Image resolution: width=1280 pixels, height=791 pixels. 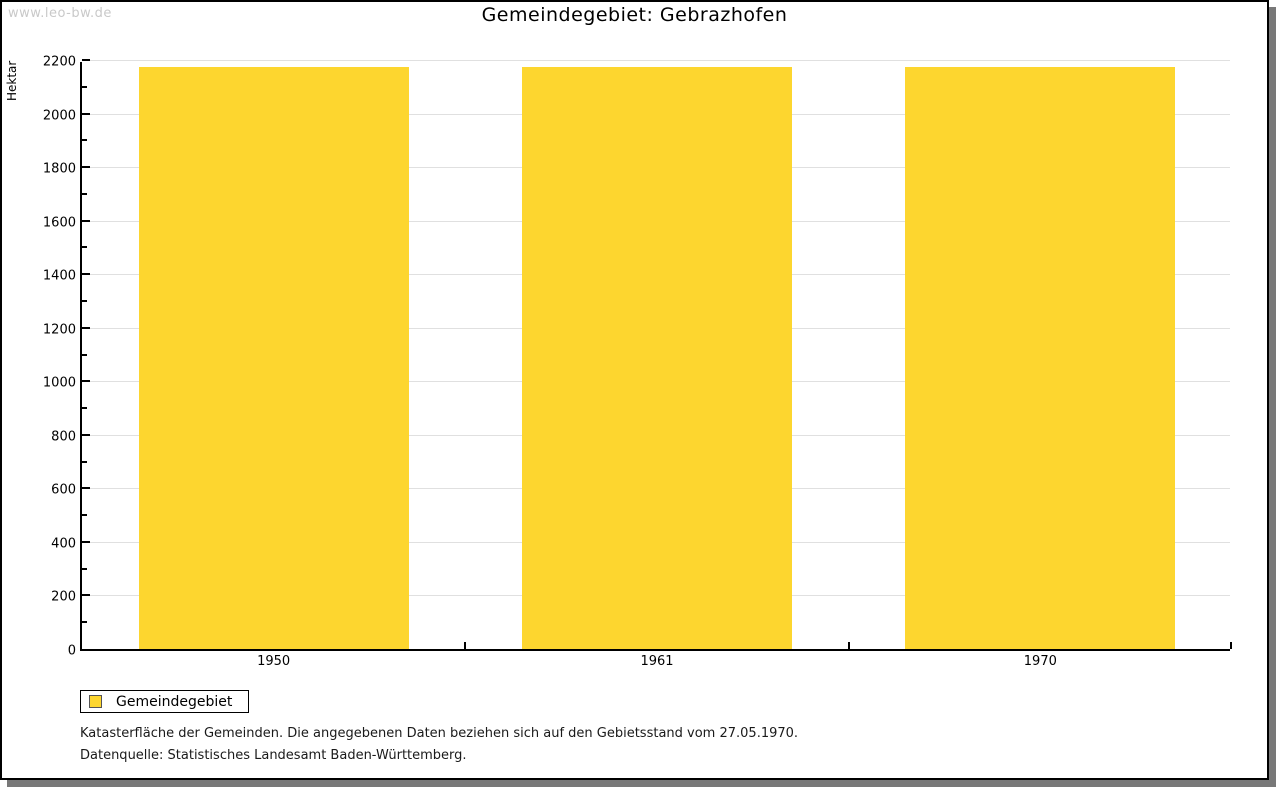 I want to click on y-tick-label: 2000, so click(x=59, y=116).